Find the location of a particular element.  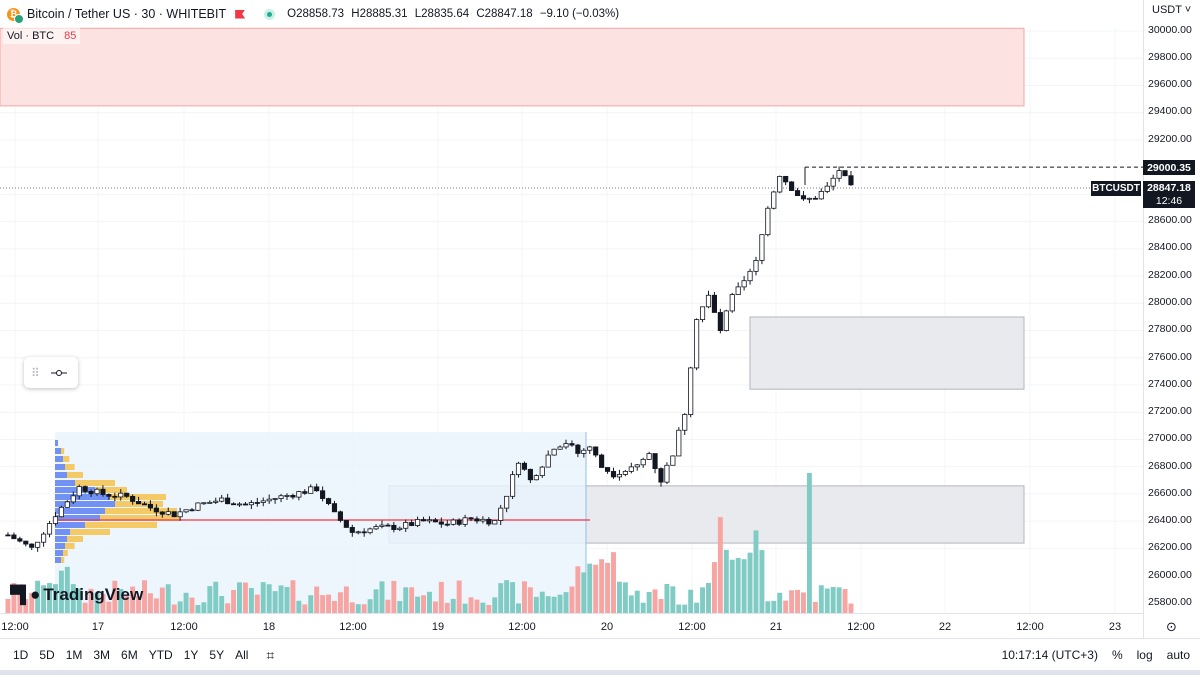

price-tick-label: 29600.00 is located at coordinates (1170, 84).